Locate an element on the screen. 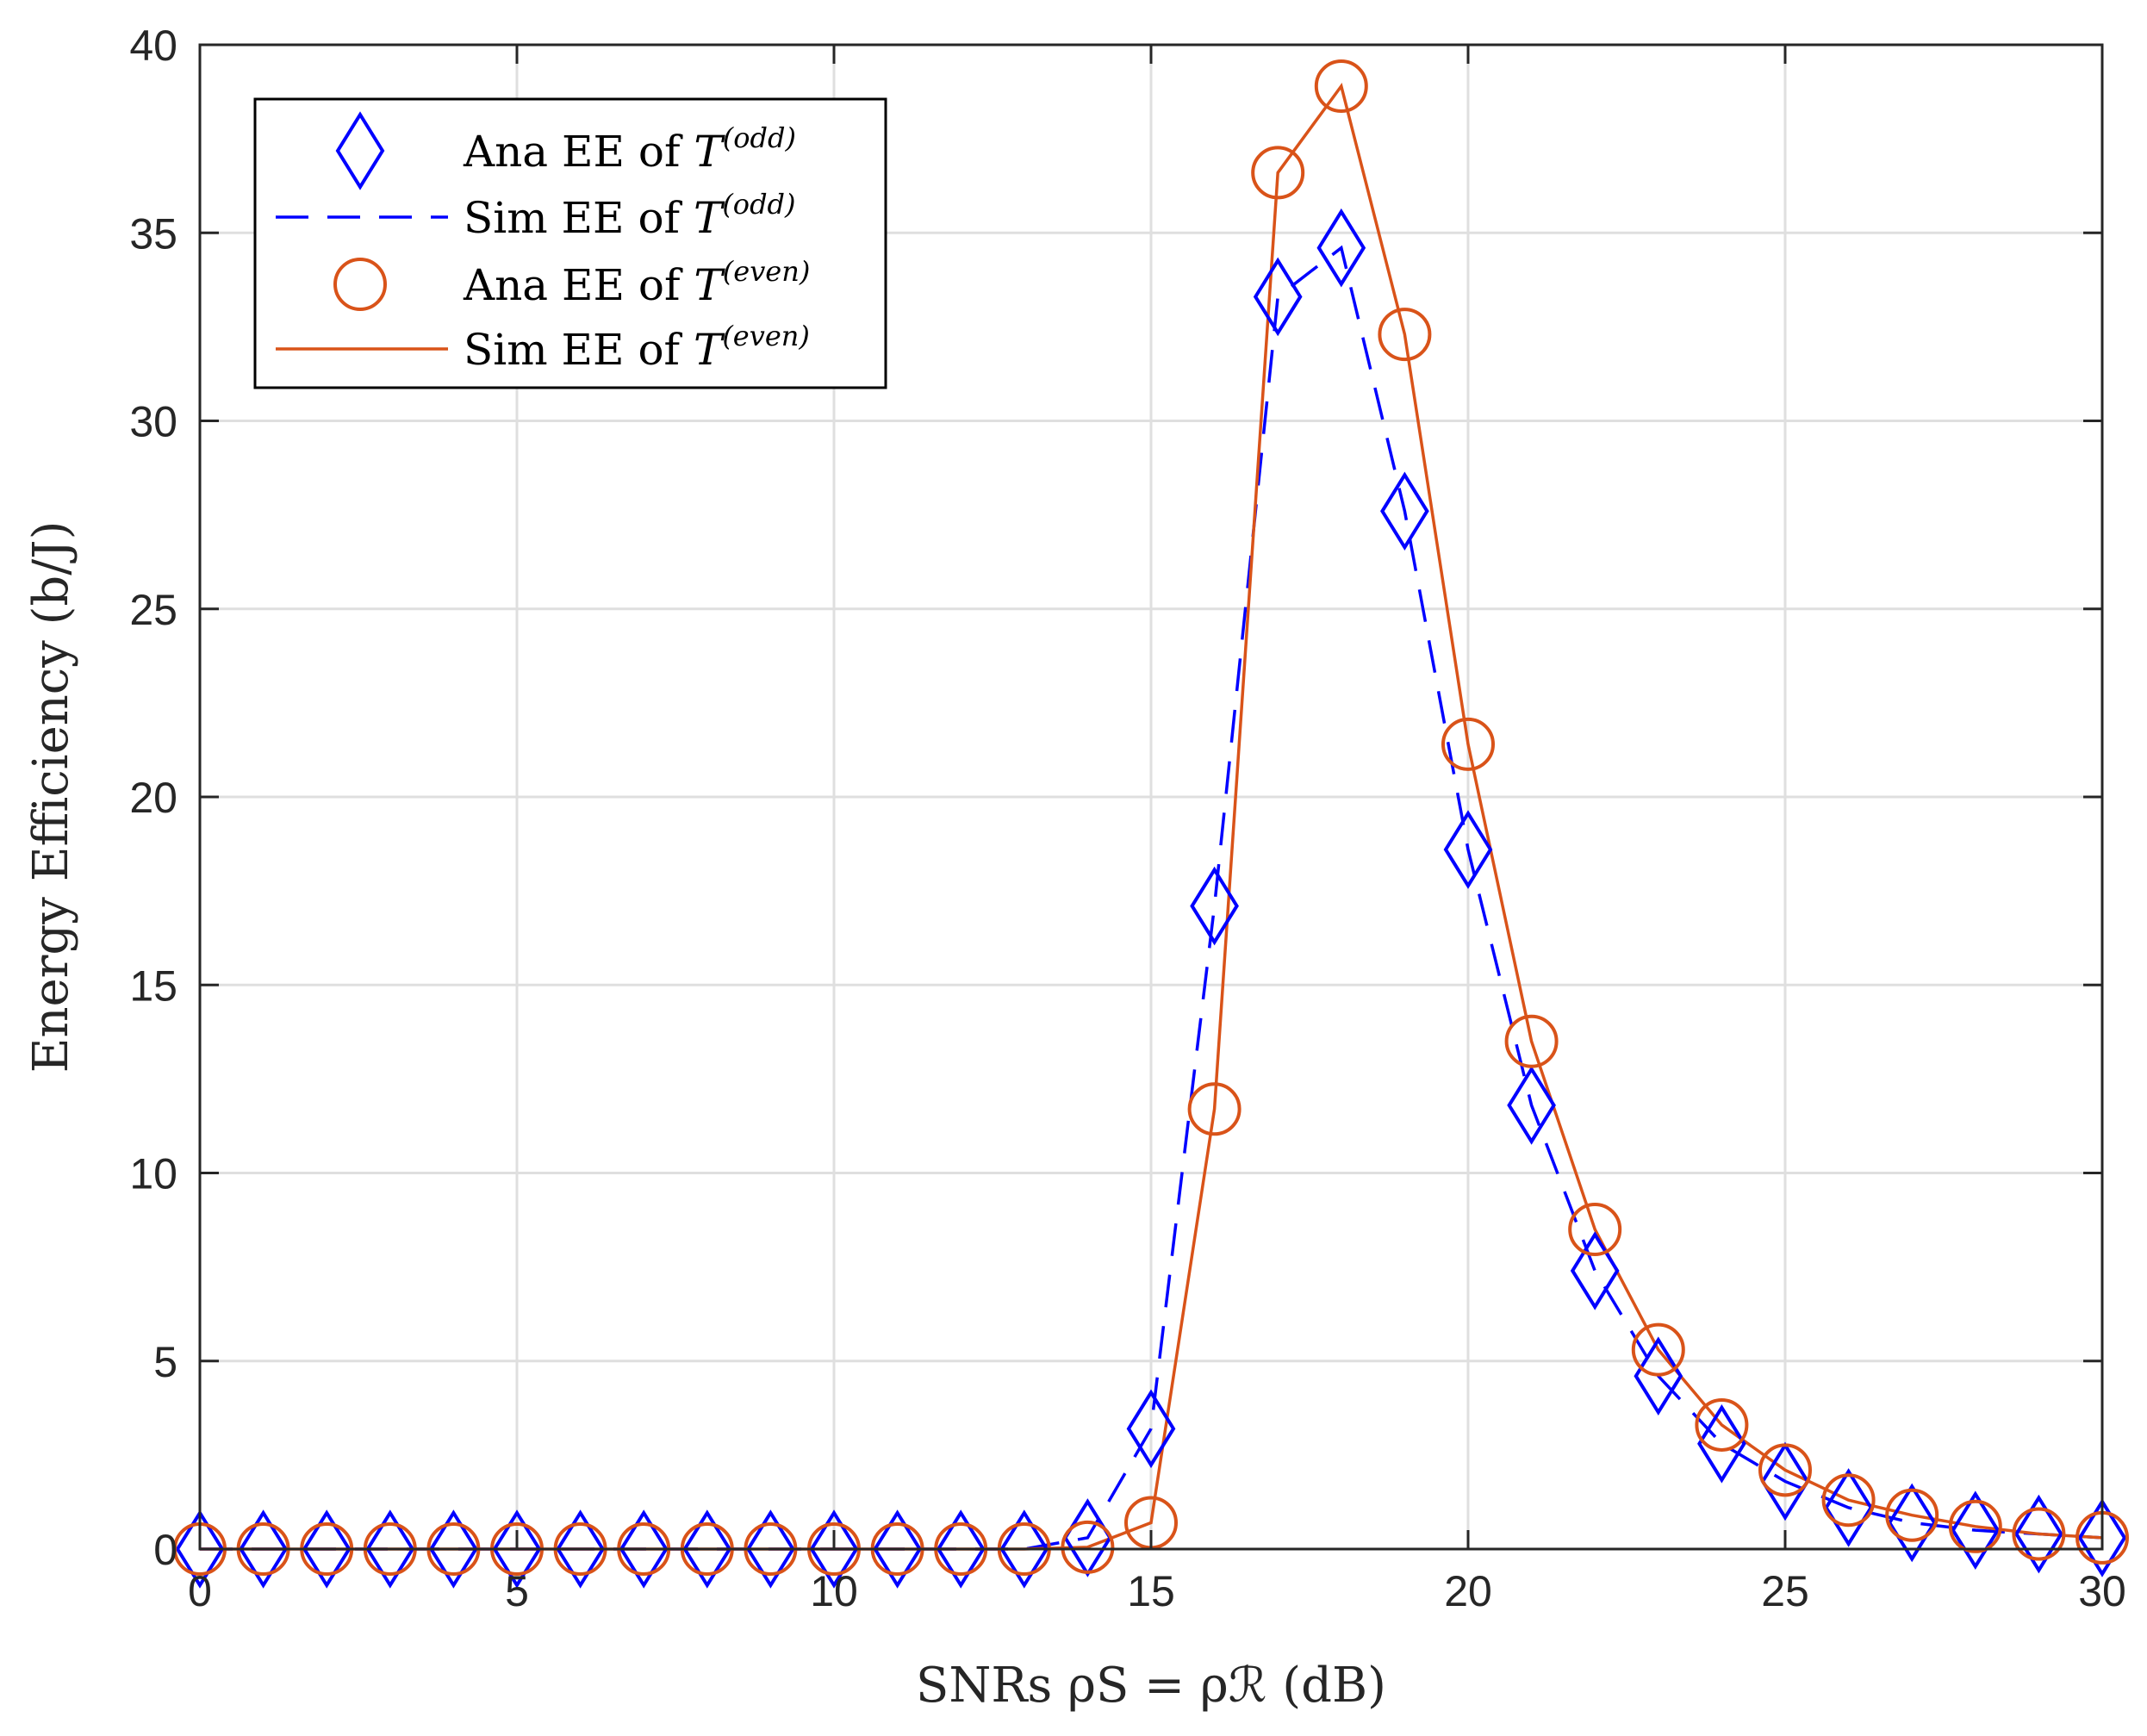 Image resolution: width=2147 pixels, height=1736 pixels. legend-label: Ana EE of T(odd) is located at coordinates (629, 149).